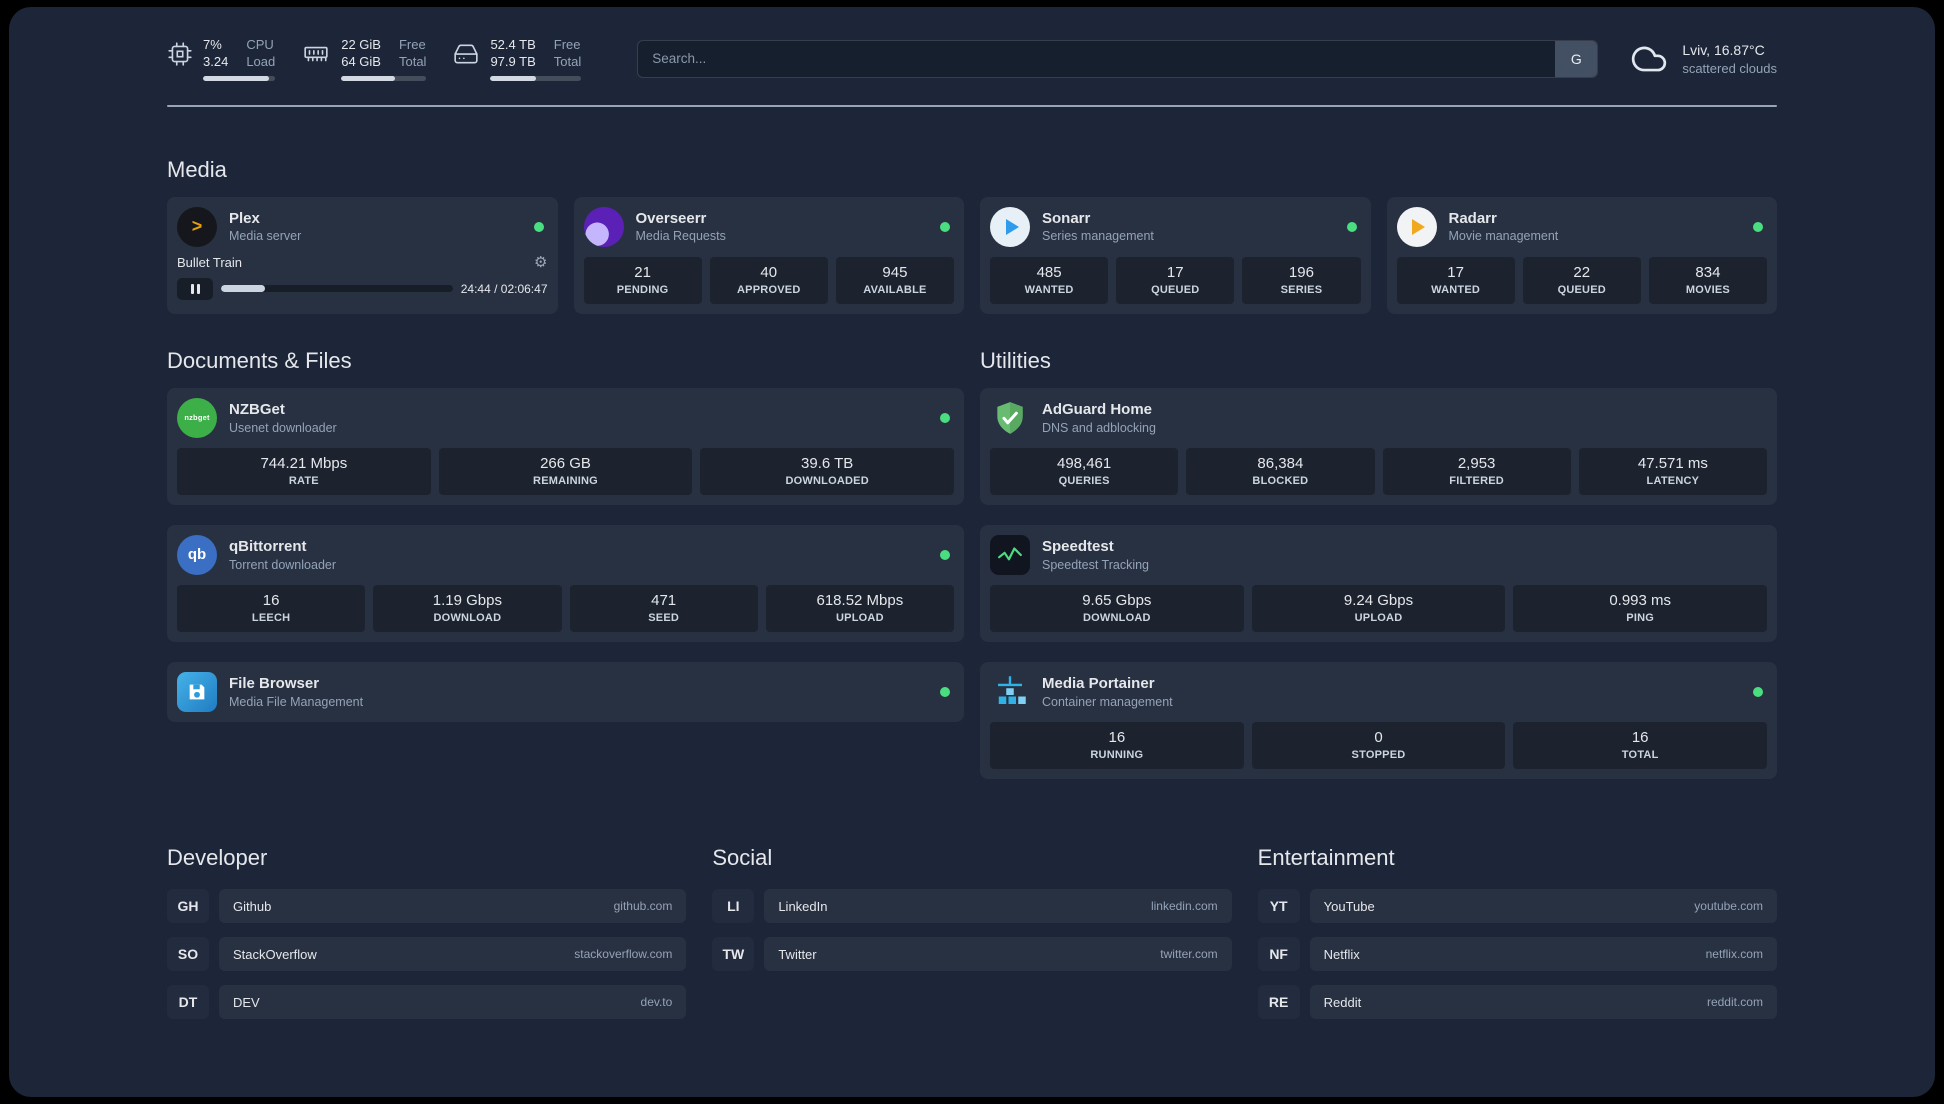 The width and height of the screenshot is (1944, 1104). Describe the element at coordinates (364, 59) in the screenshot. I see `memory-widget: 22 GiB 64 GiB Free Total` at that location.